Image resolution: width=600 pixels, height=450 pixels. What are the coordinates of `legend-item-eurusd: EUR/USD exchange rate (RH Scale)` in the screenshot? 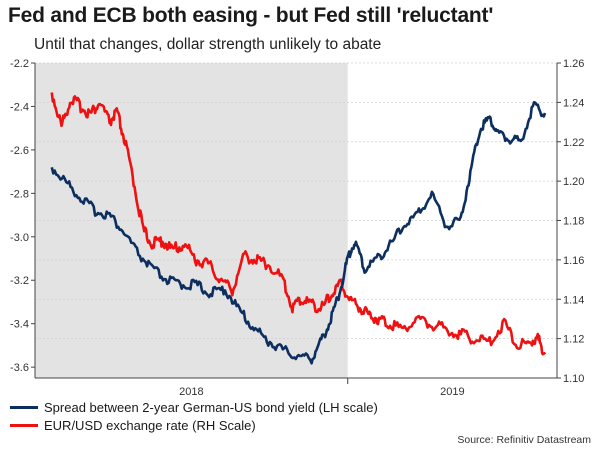 It's located at (133, 425).